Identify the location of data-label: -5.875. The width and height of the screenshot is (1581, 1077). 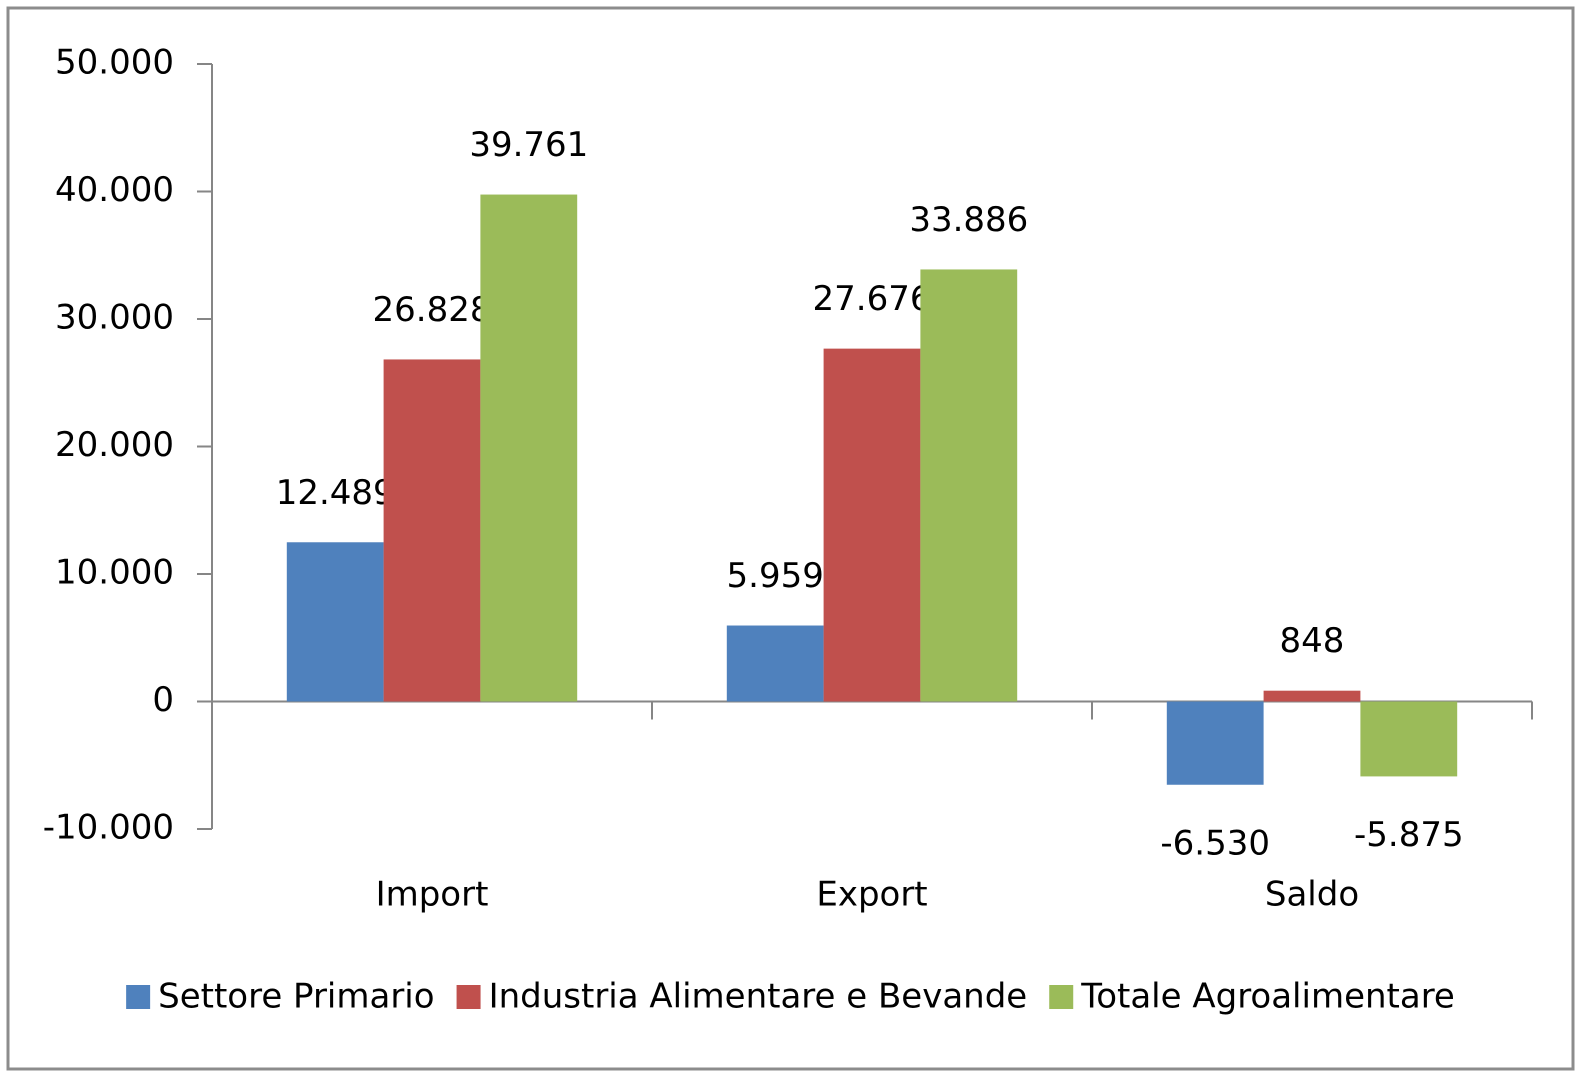
(1409, 835).